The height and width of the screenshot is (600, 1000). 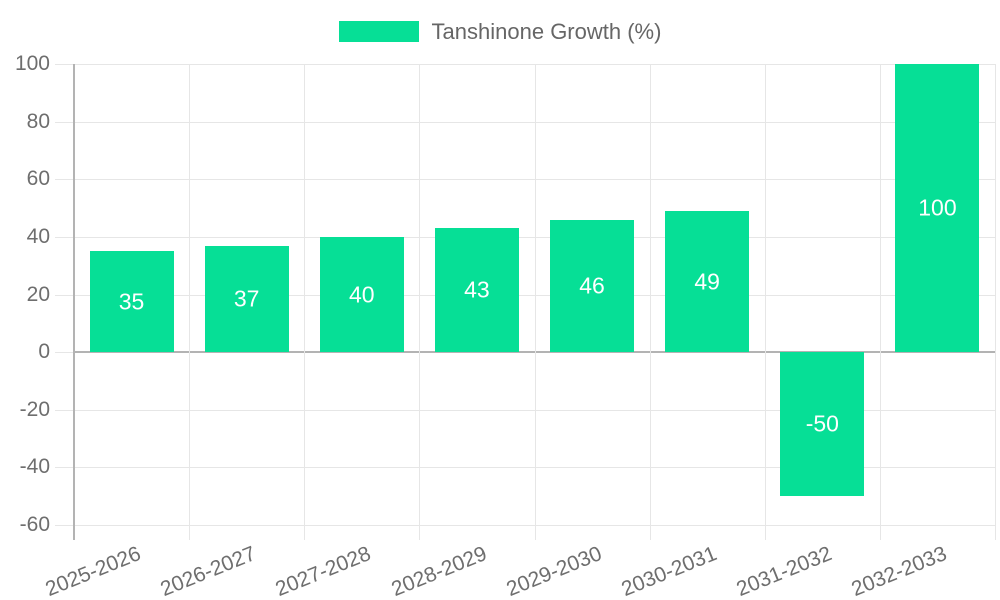 I want to click on y-axis-tick-label: 100, so click(x=32, y=63).